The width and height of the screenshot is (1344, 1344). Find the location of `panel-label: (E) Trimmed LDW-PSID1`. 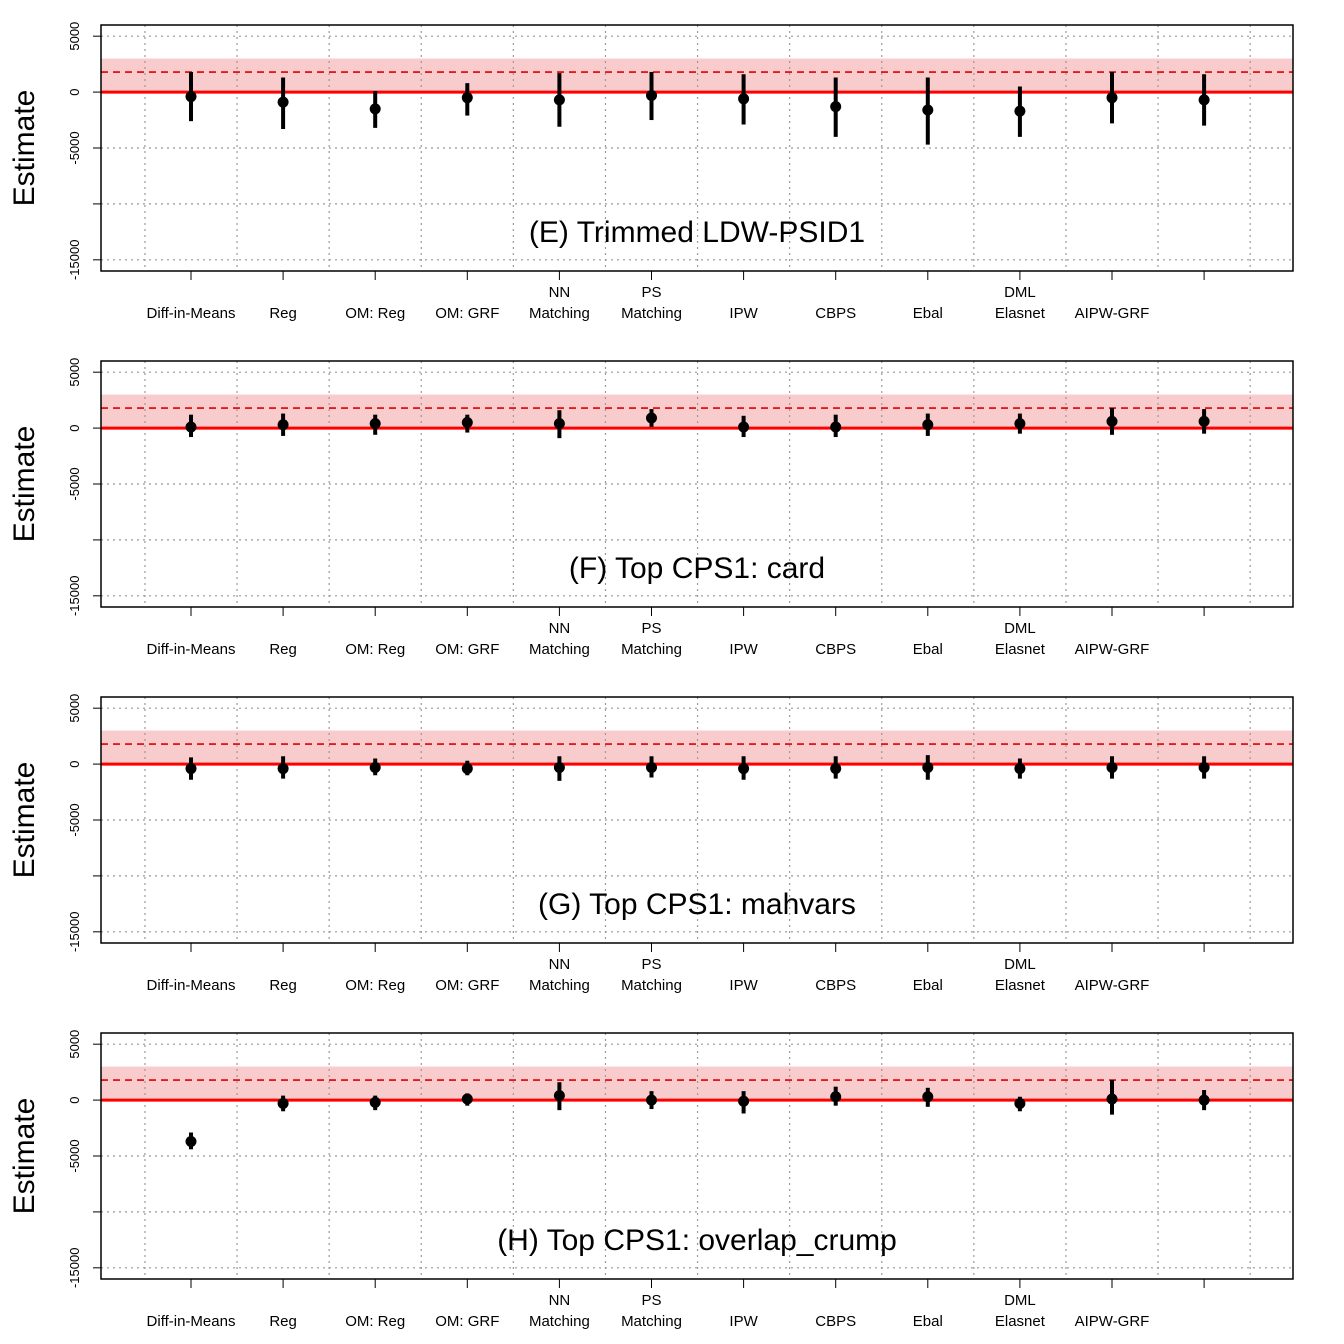

panel-label: (E) Trimmed LDW-PSID1 is located at coordinates (697, 232).